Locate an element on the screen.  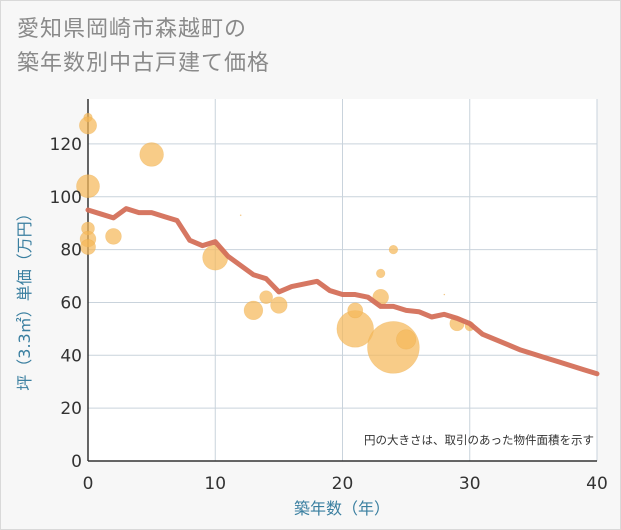
y-tick-label-100: 100 is located at coordinates (66, 198).